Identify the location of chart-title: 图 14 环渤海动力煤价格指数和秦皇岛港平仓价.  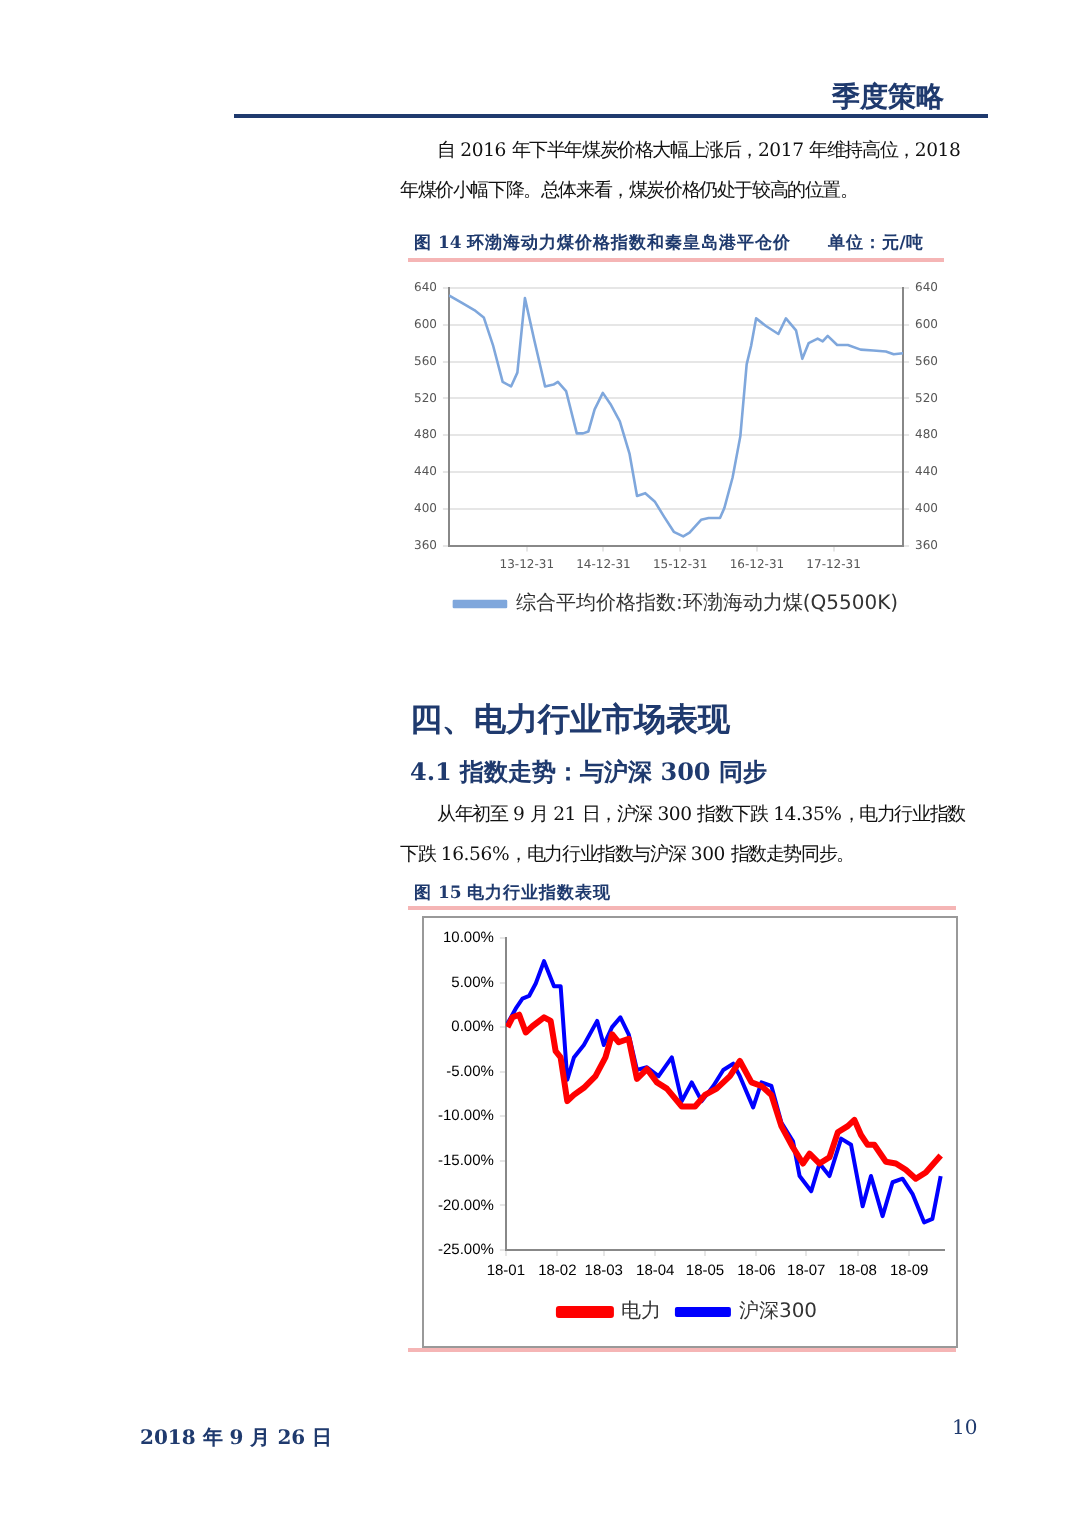
(603, 244).